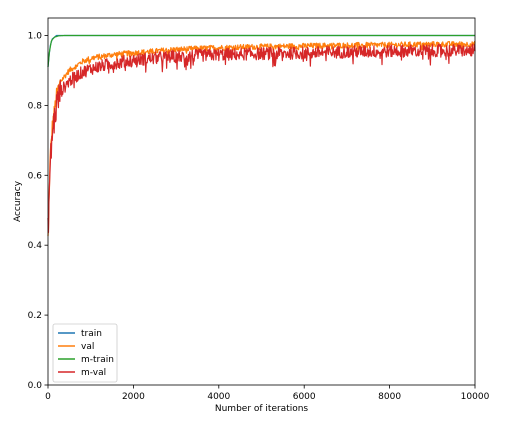 The width and height of the screenshot is (509, 432). What do you see at coordinates (35, 106) in the screenshot?
I see `y-tick-label: 0.8` at bounding box center [35, 106].